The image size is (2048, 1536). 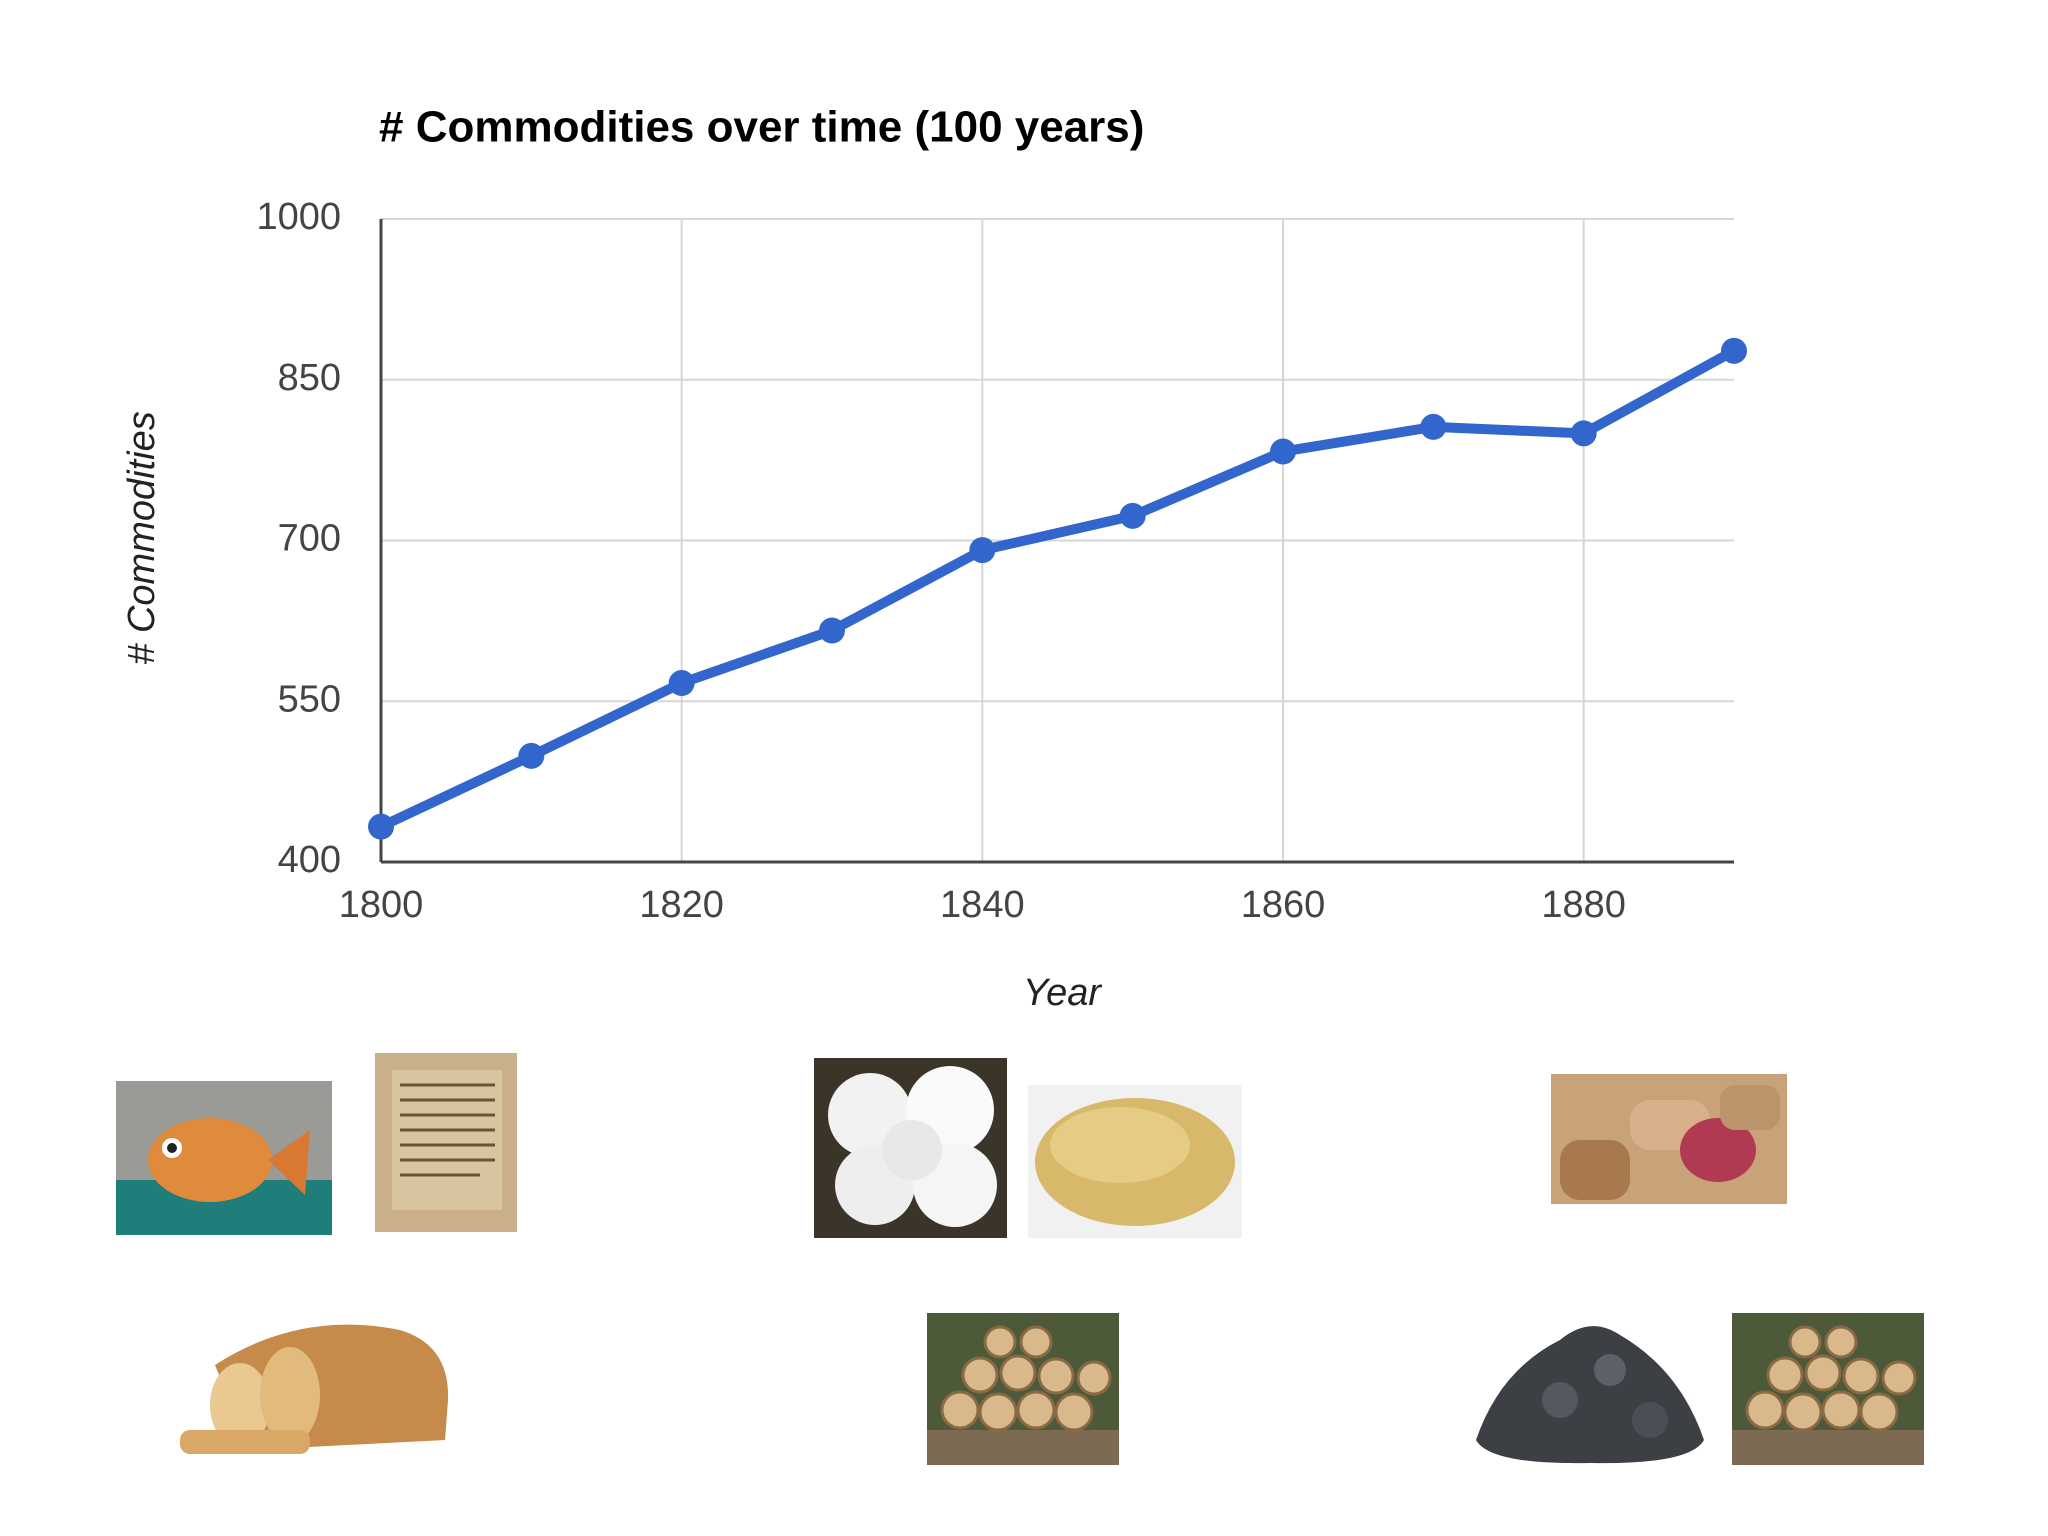 What do you see at coordinates (309, 860) in the screenshot?
I see `y-tick-label: 400` at bounding box center [309, 860].